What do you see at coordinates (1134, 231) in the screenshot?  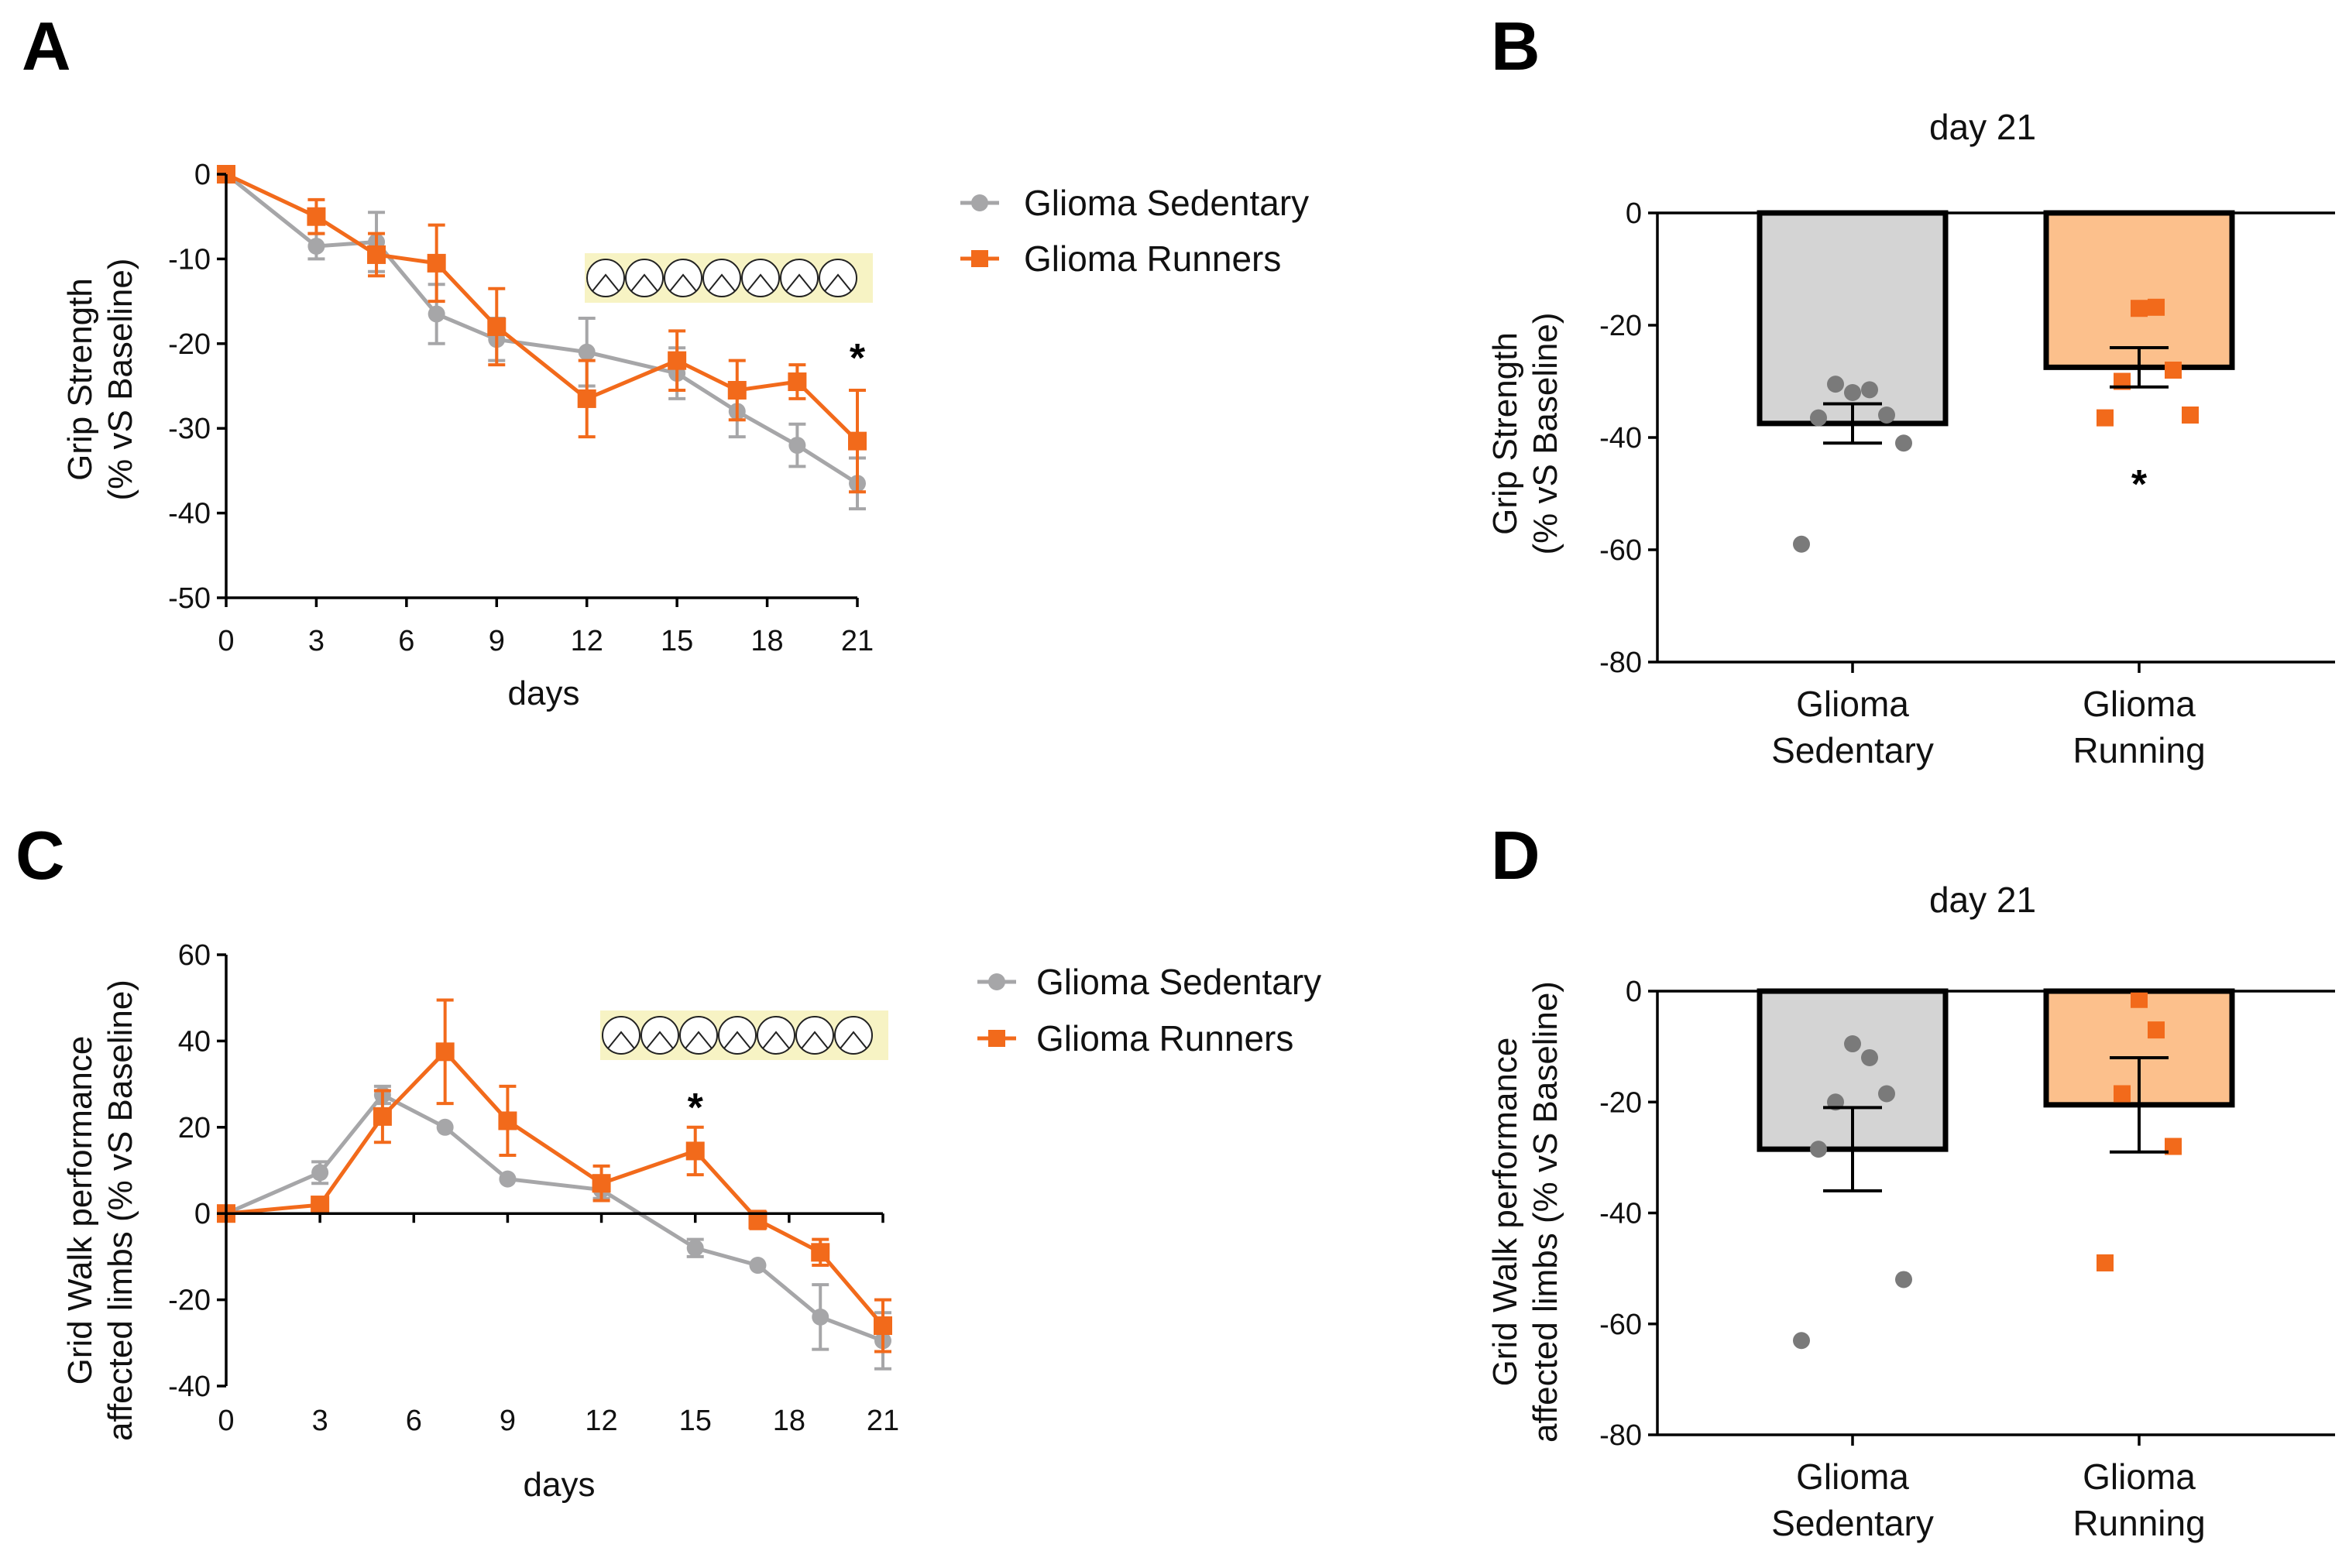 I see `legend-a: Glioma Sedentary Glioma Runners` at bounding box center [1134, 231].